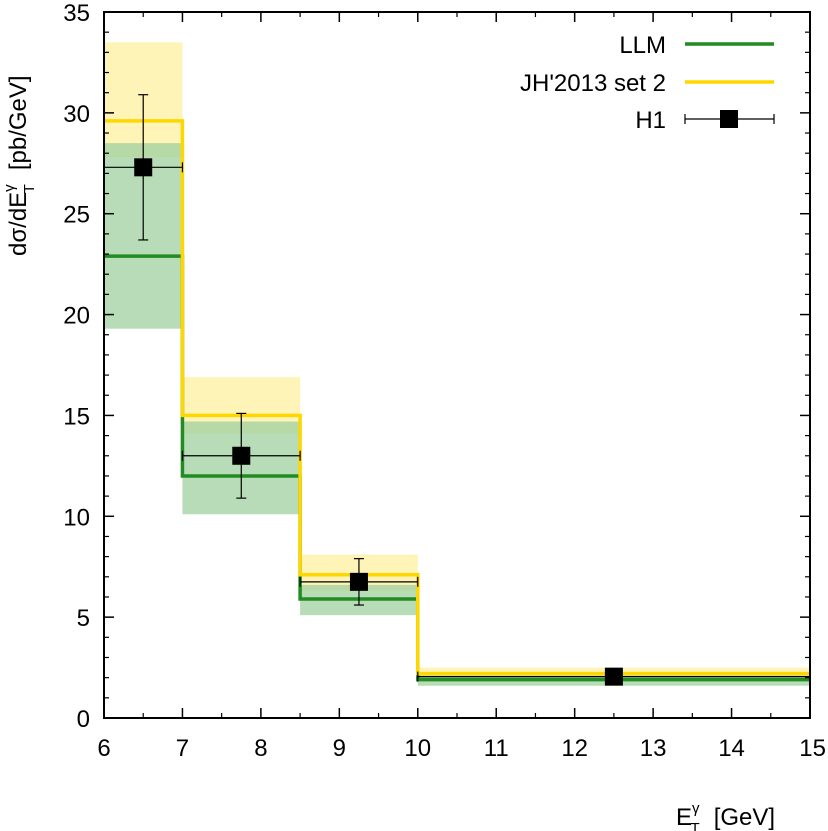 This screenshot has height=831, width=828. I want to click on y-tick-label-3: 15, so click(76, 416).